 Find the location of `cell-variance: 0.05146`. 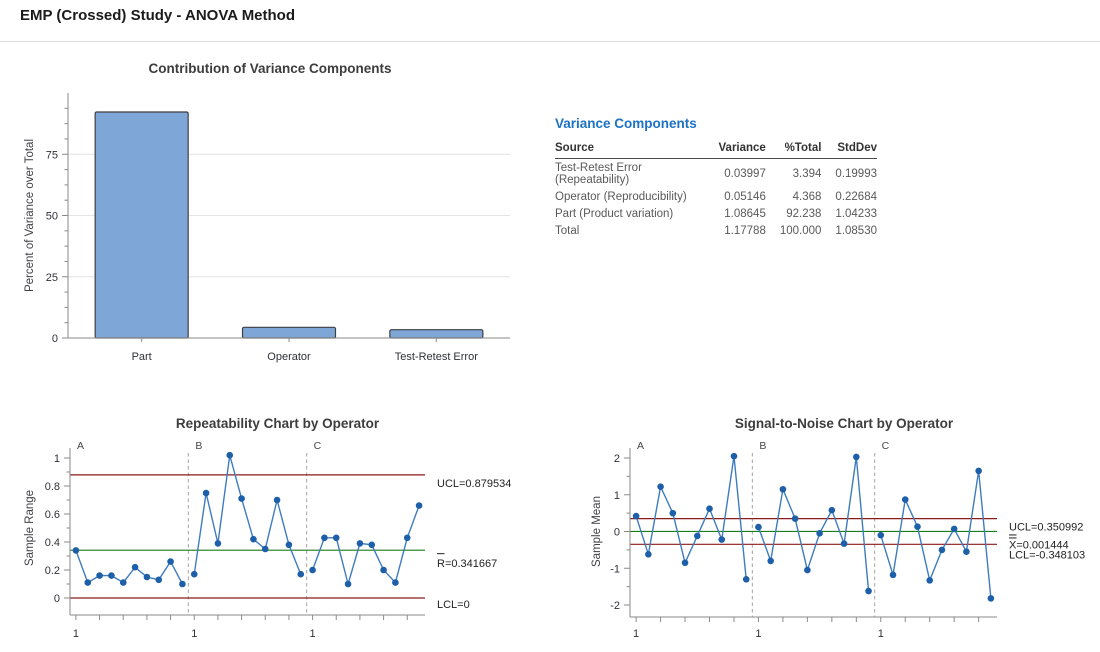

cell-variance: 0.05146 is located at coordinates (745, 196).